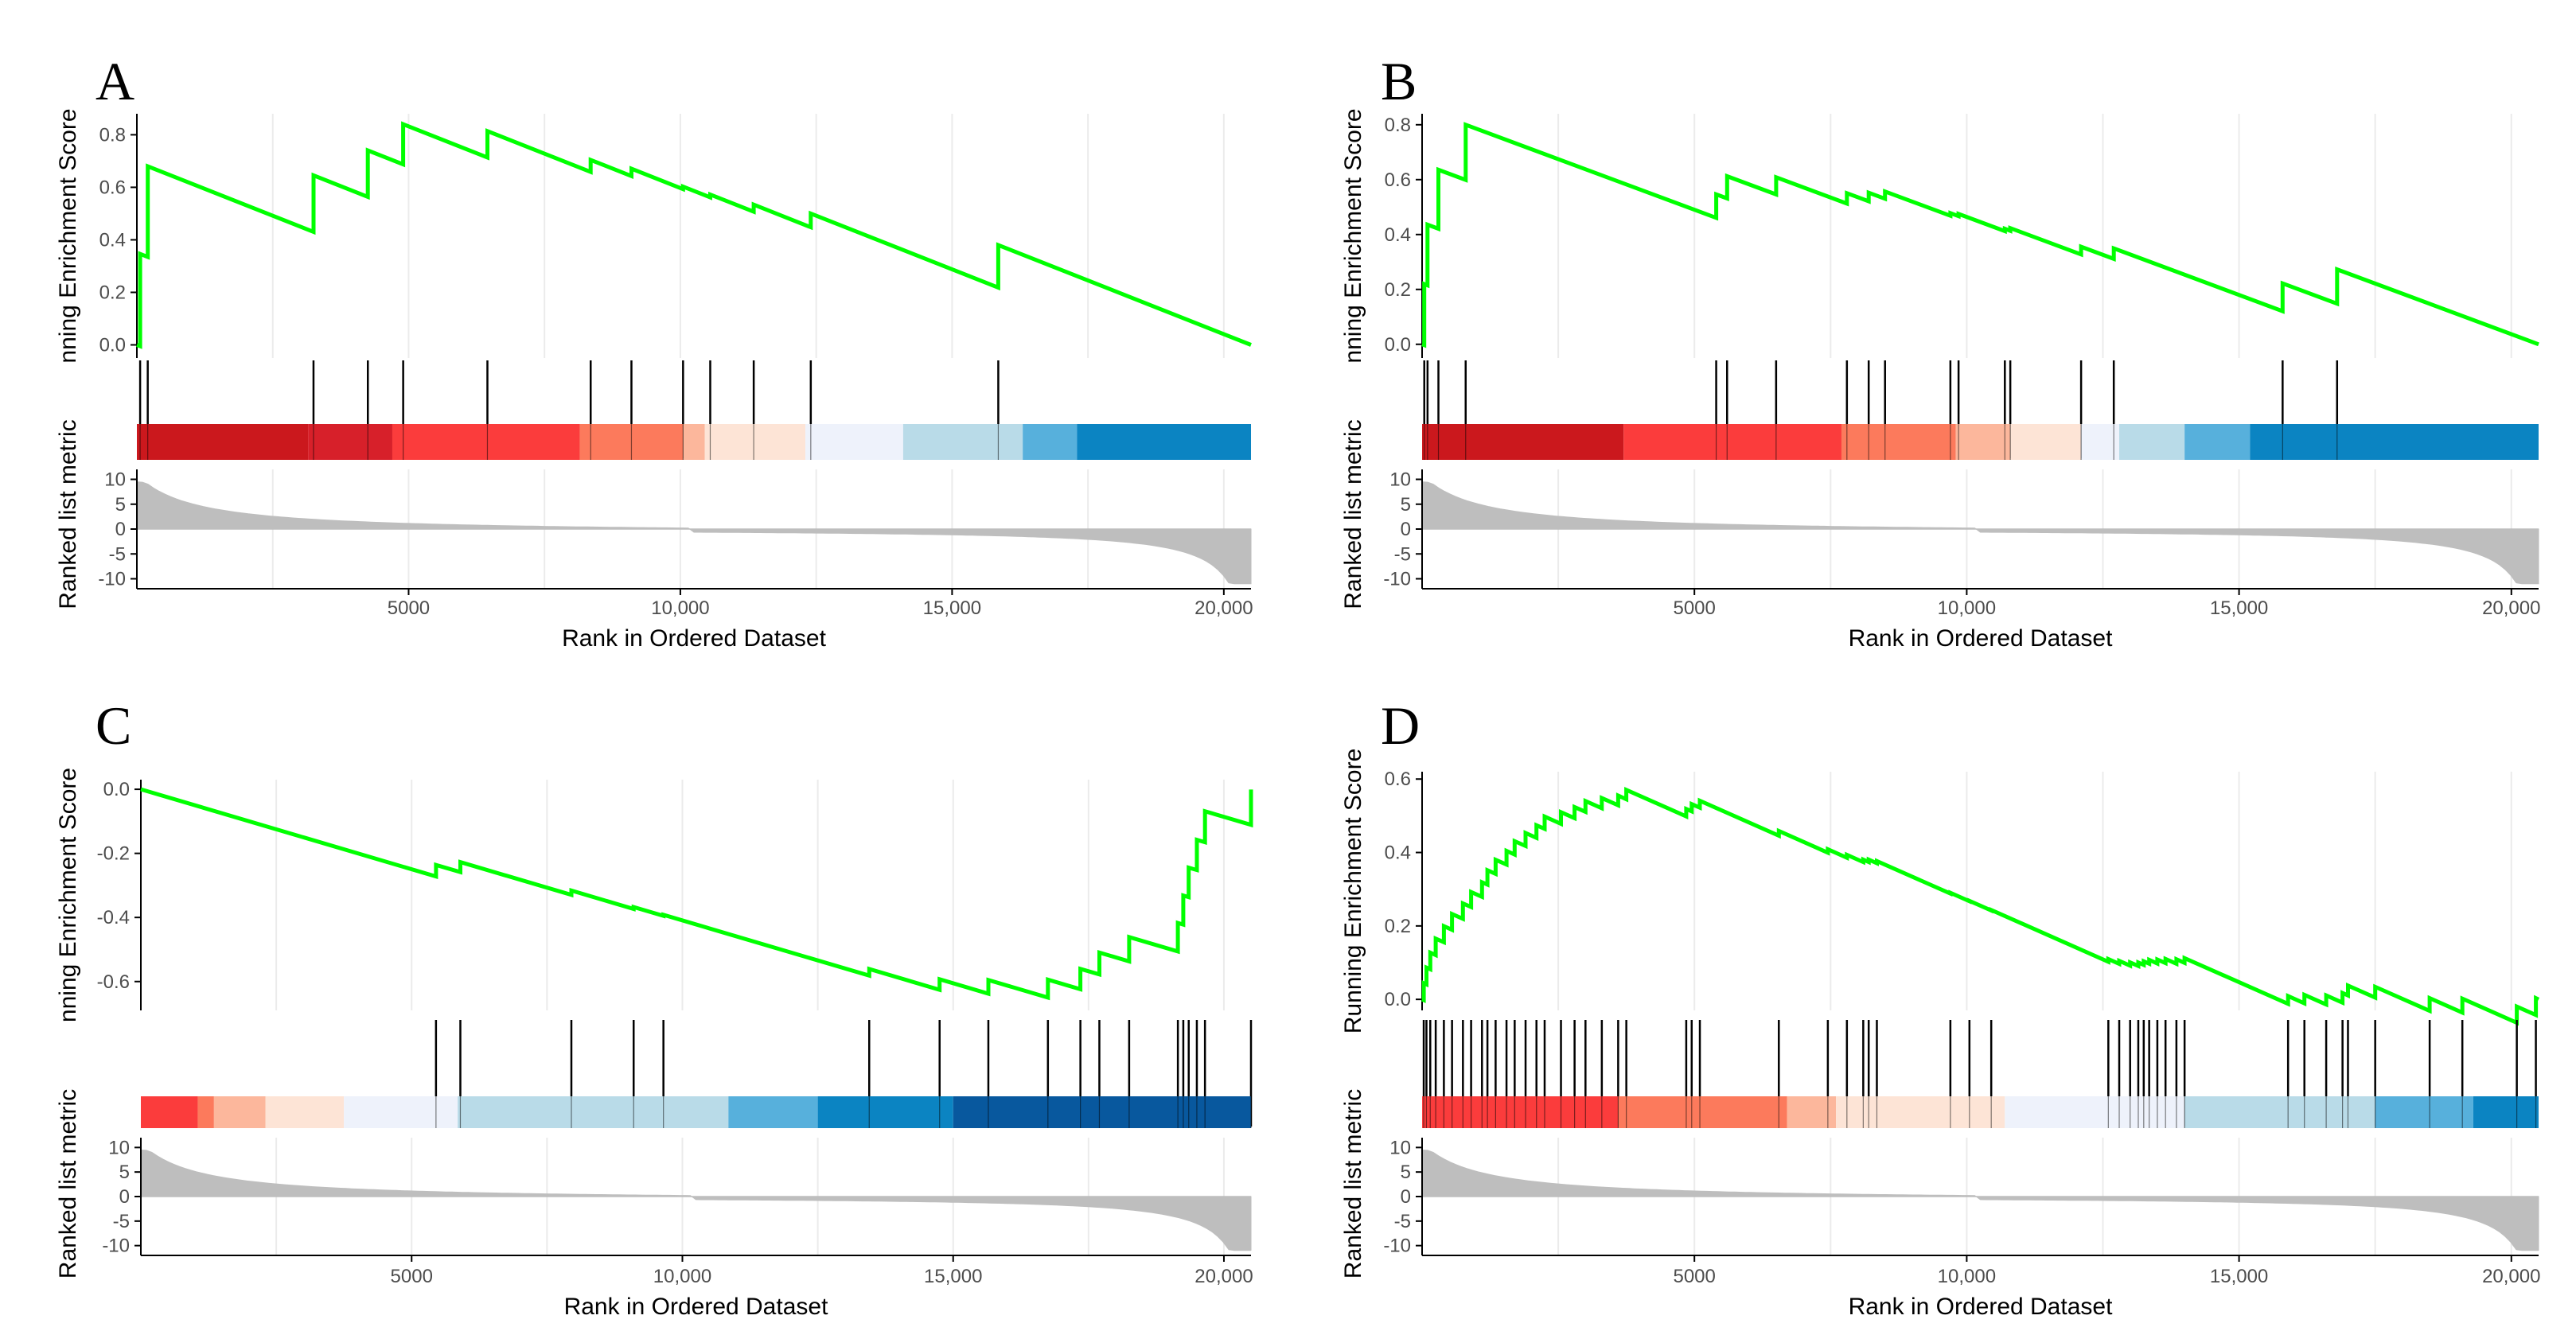  I want to click on es-y-tick-label: -0.4, so click(113, 917).